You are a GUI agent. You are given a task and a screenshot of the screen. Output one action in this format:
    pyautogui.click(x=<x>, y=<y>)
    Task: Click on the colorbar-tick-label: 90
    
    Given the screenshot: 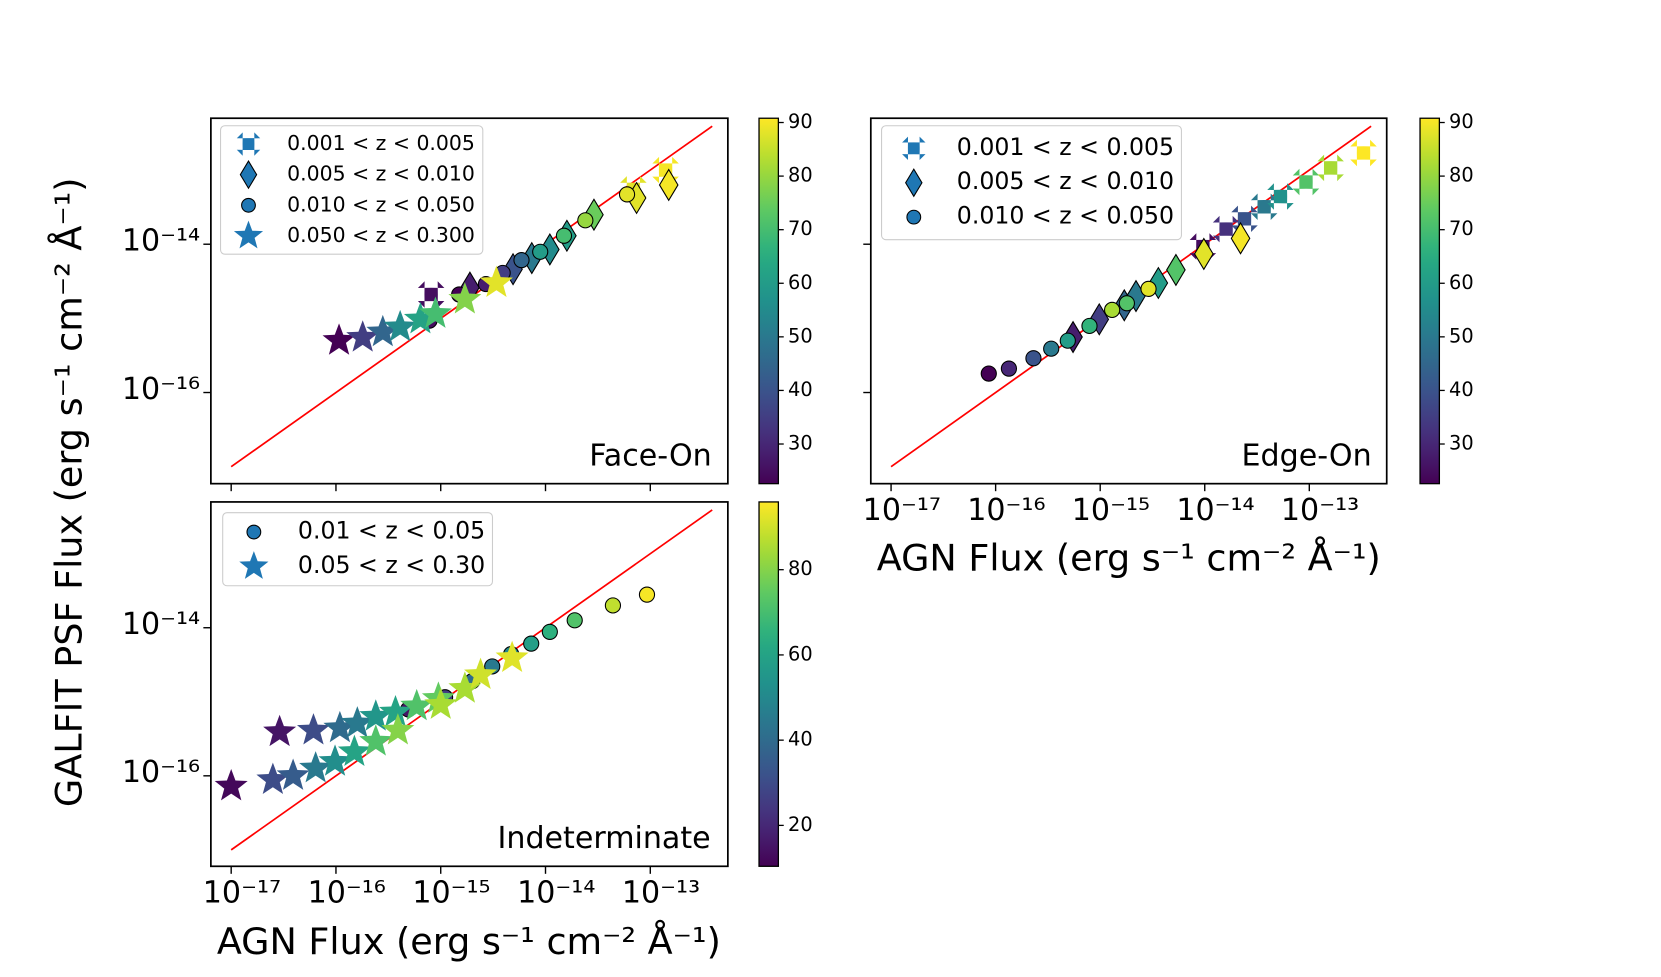 What is the action you would take?
    pyautogui.click(x=1461, y=121)
    